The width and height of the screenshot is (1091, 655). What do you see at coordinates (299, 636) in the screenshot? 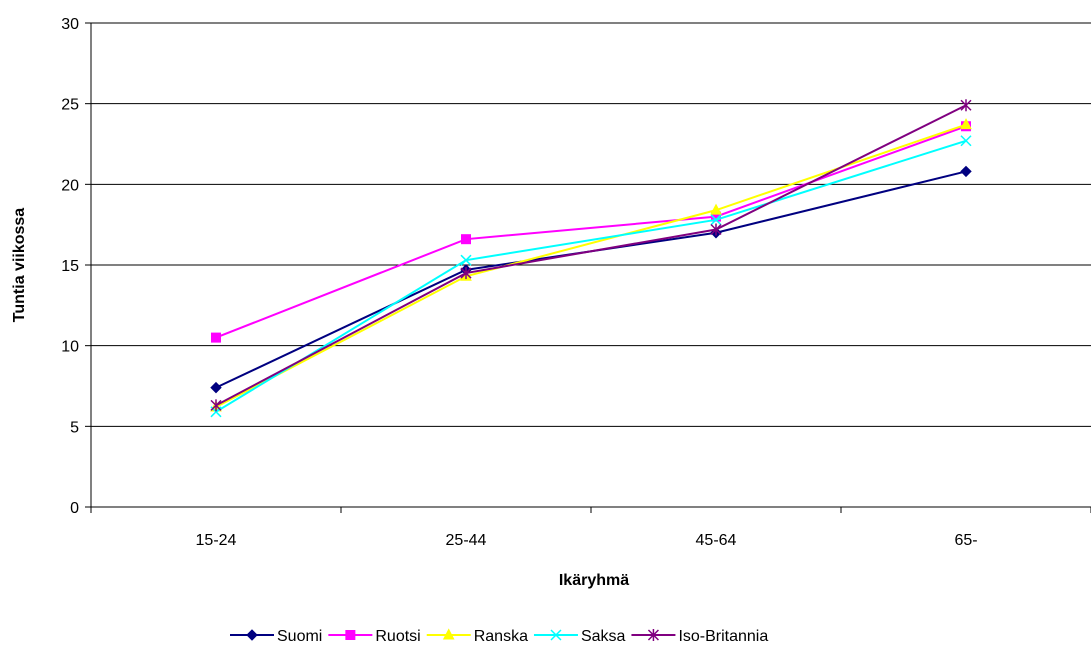
I see `legend-label: Suomi` at bounding box center [299, 636].